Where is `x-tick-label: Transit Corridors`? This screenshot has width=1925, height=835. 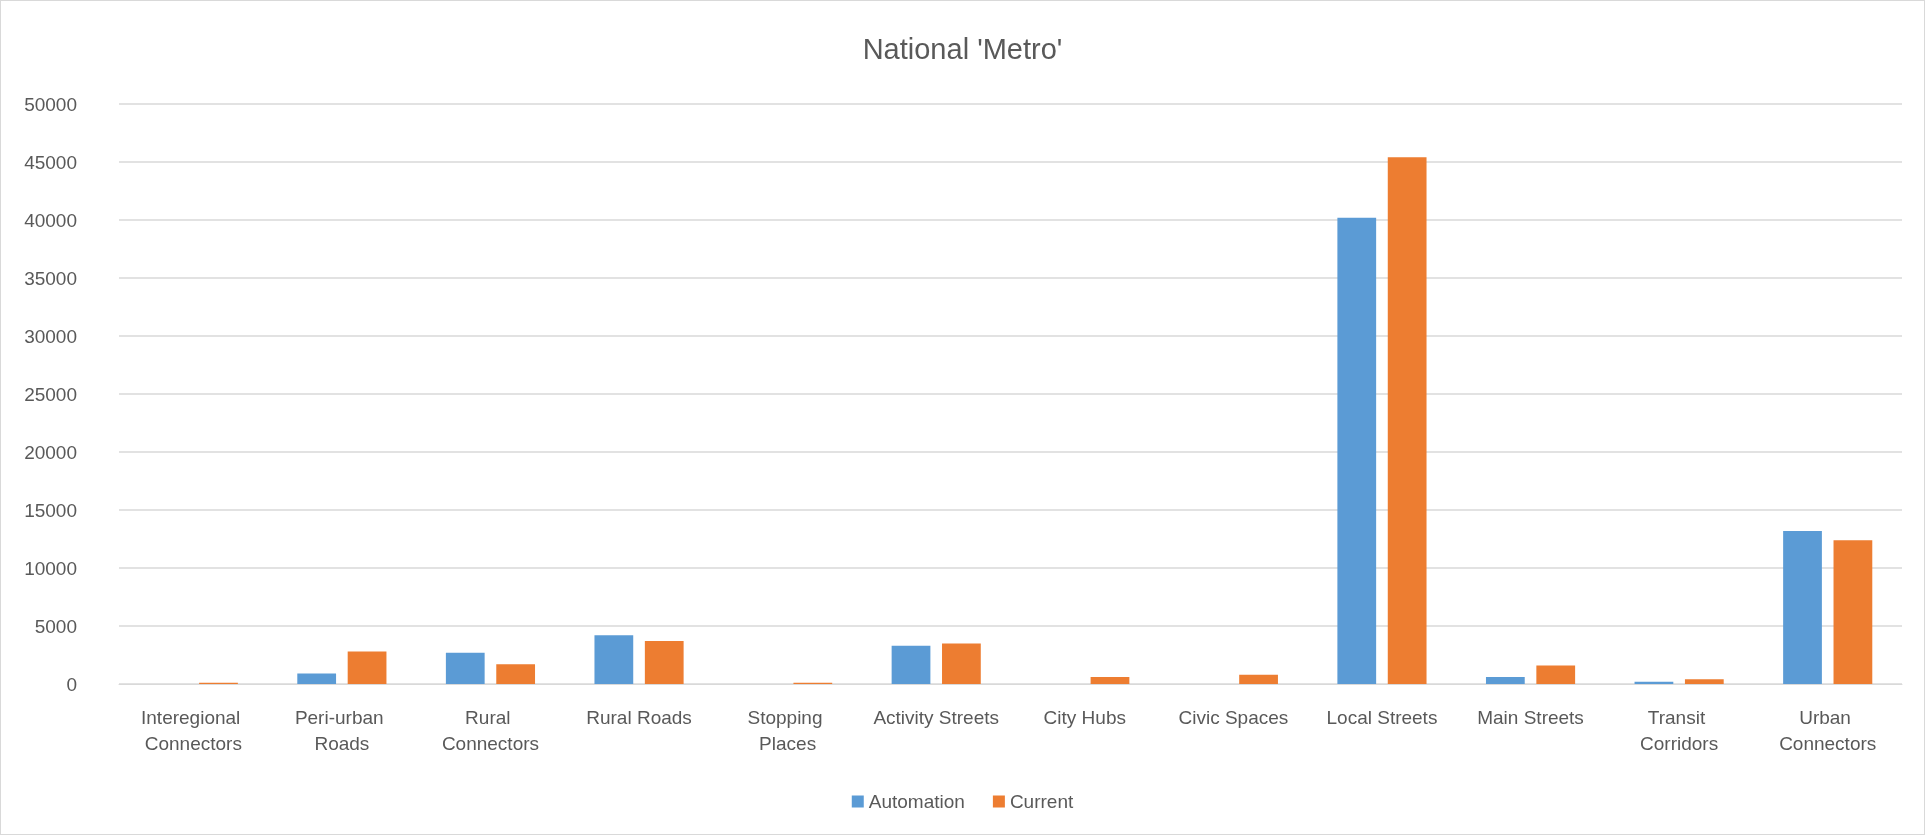 x-tick-label: Transit Corridors is located at coordinates (1679, 730).